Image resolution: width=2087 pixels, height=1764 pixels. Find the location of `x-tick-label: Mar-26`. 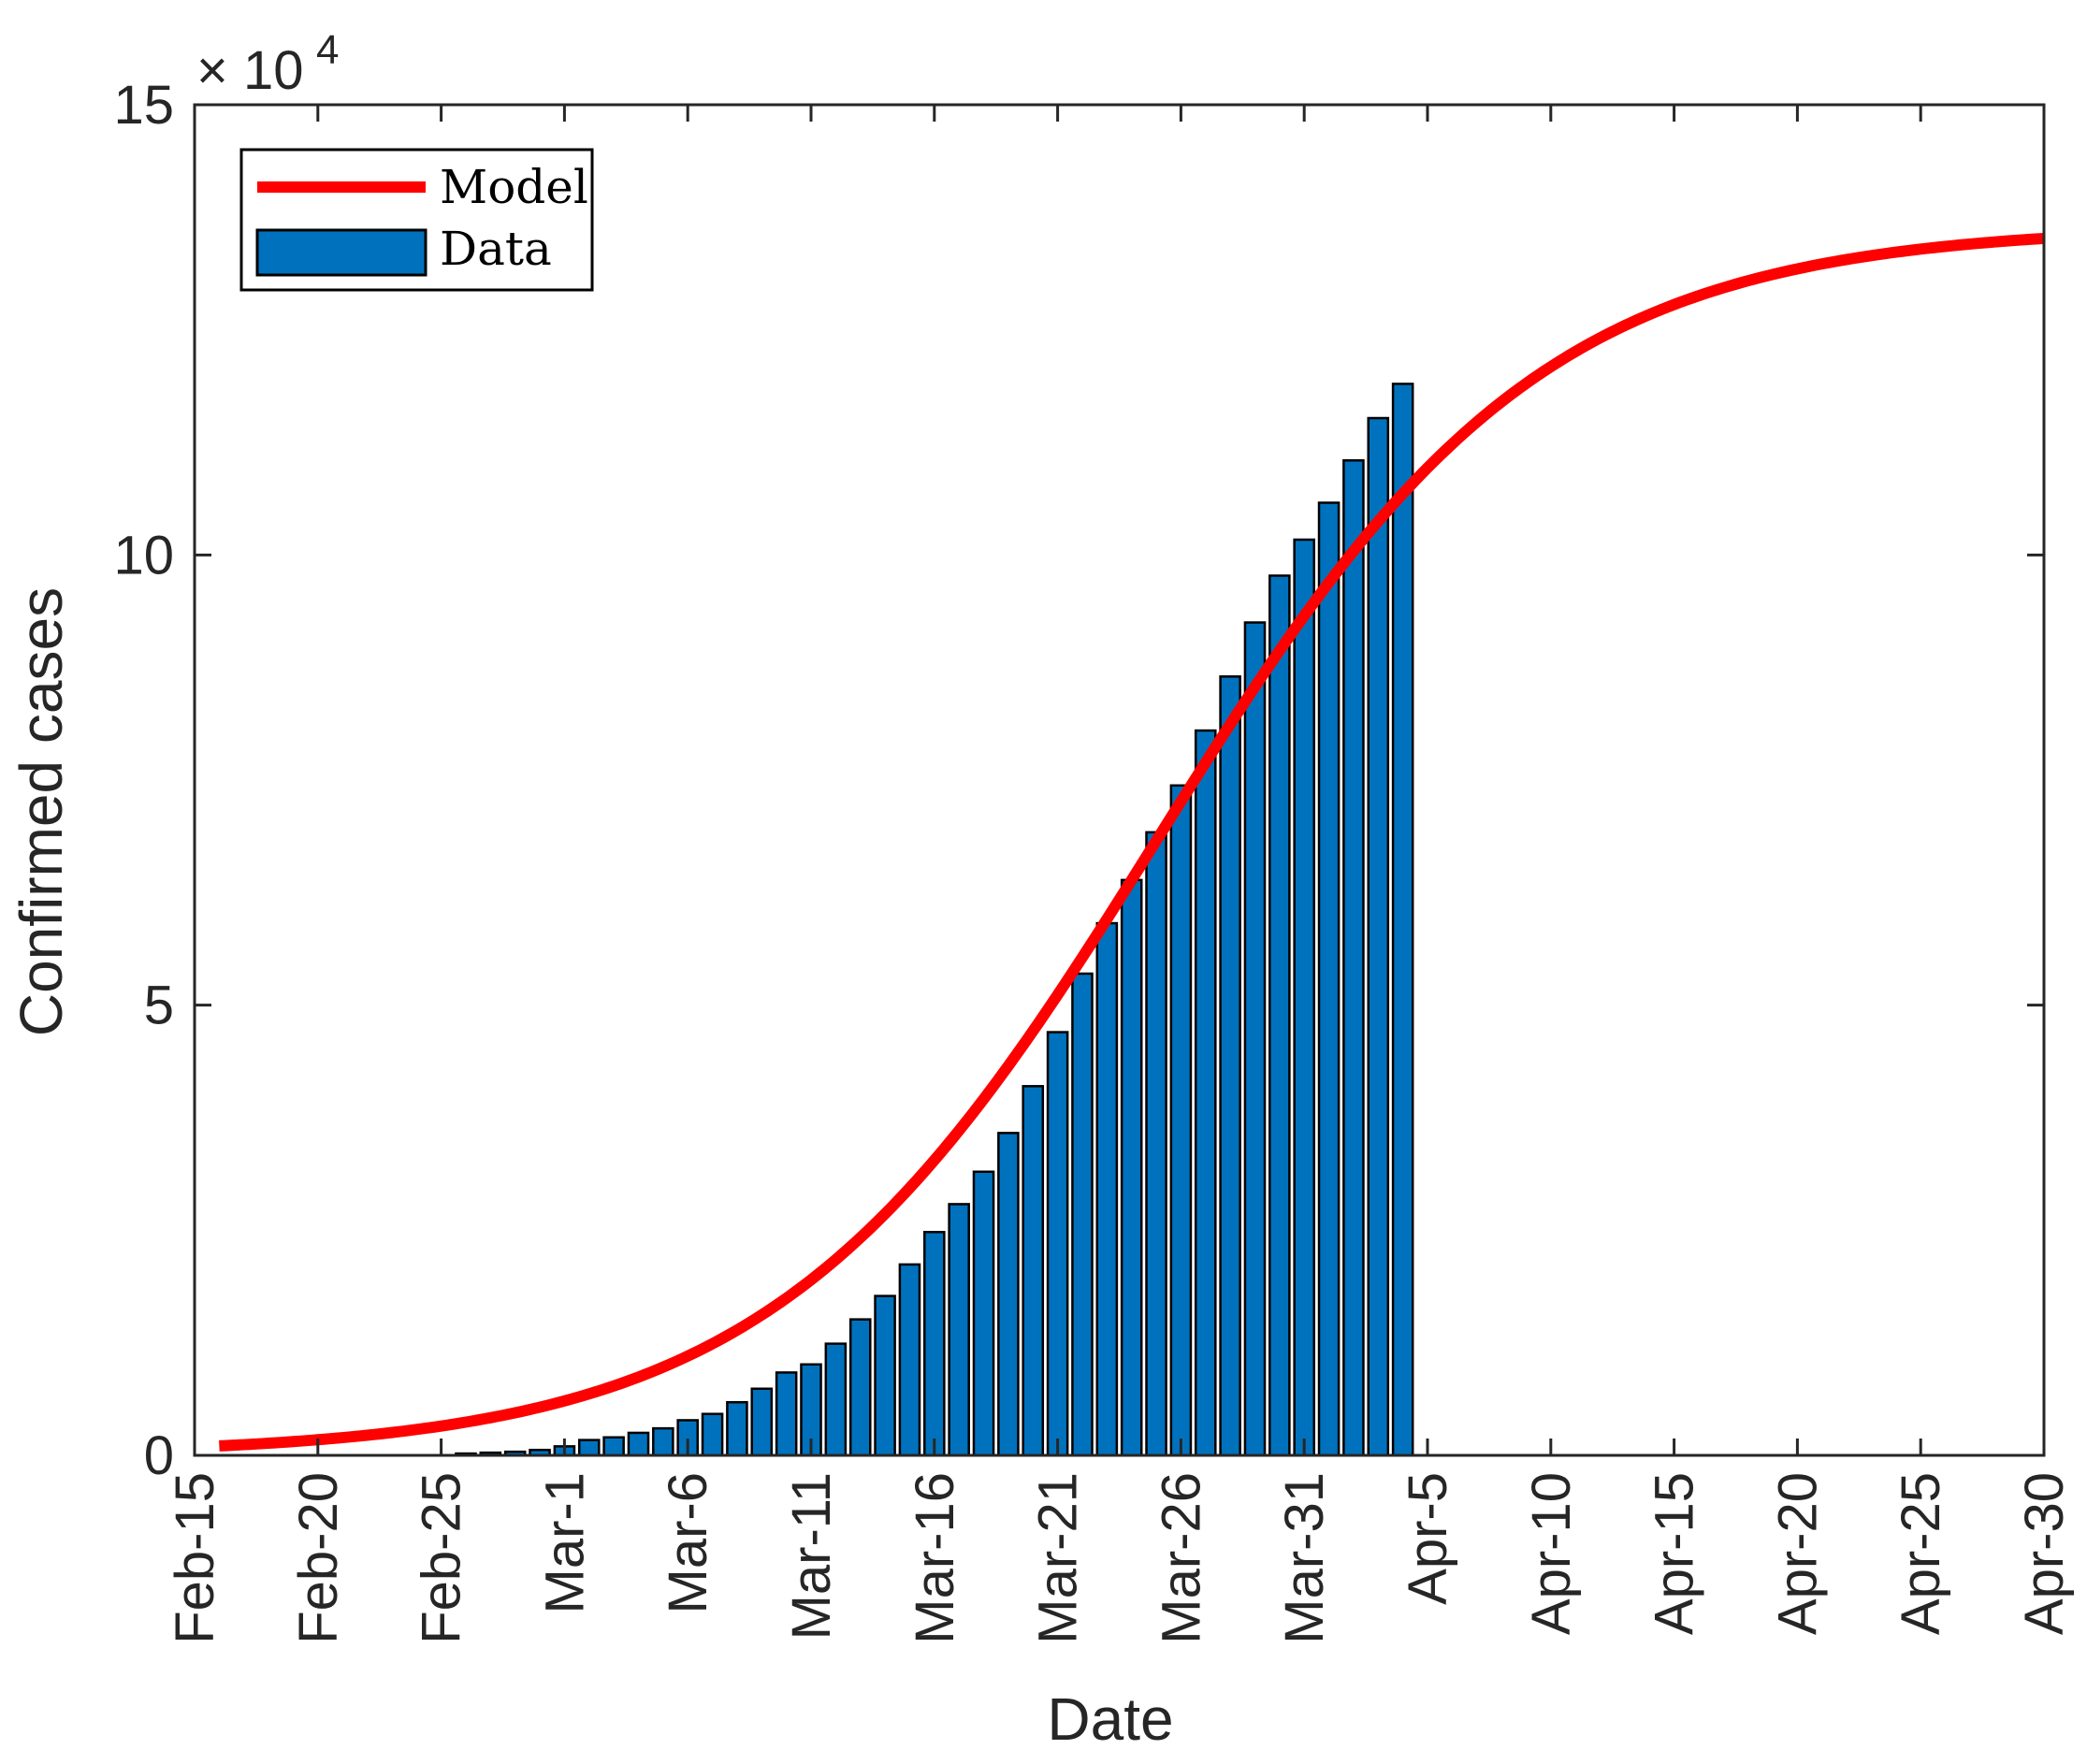

x-tick-label: Mar-26 is located at coordinates (1181, 1558).